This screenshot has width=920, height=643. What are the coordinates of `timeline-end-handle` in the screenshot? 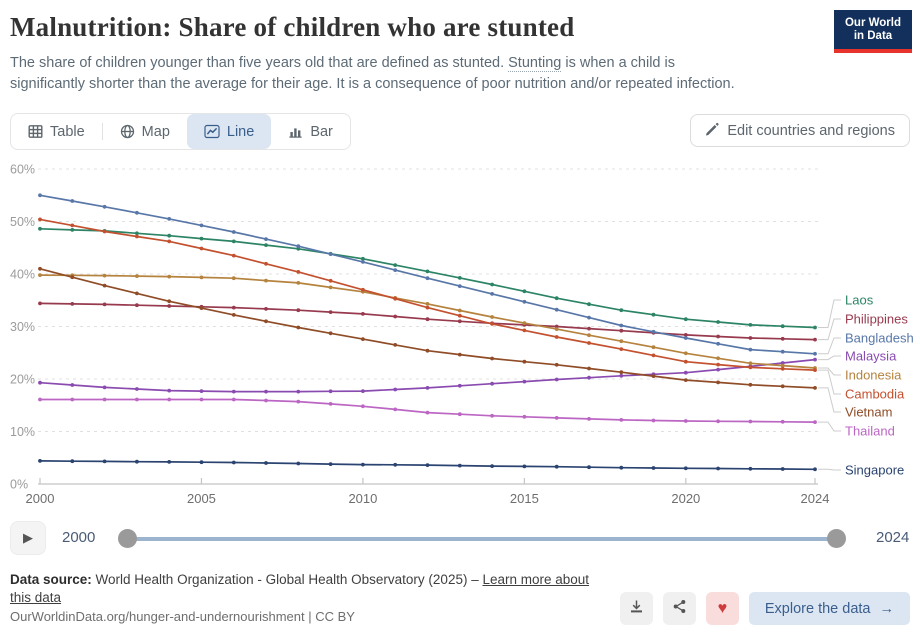 It's located at (836, 538).